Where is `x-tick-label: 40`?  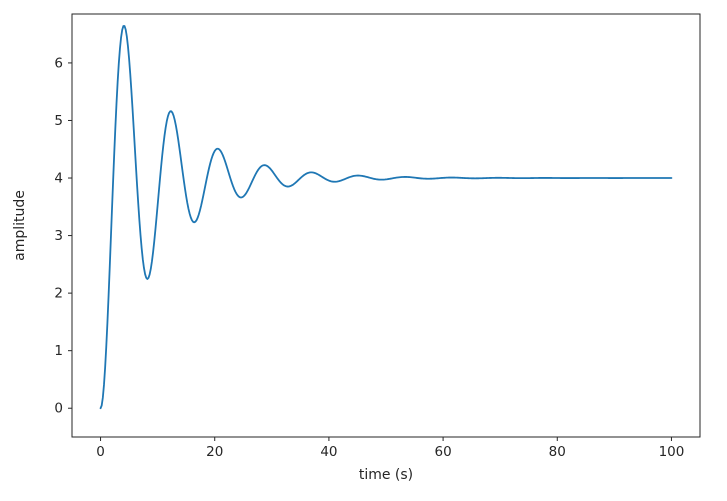
x-tick-label: 40 is located at coordinates (328, 452).